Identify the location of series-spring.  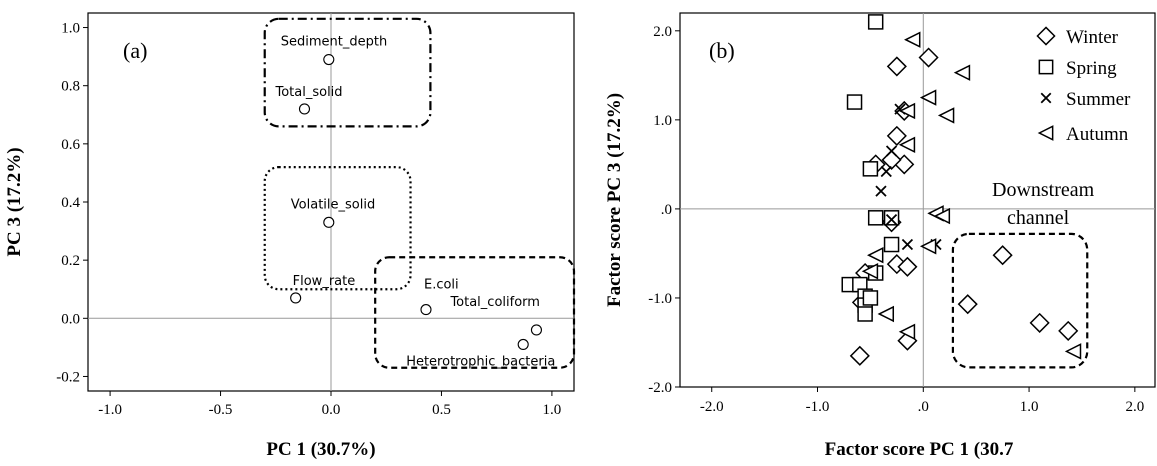
(870, 168).